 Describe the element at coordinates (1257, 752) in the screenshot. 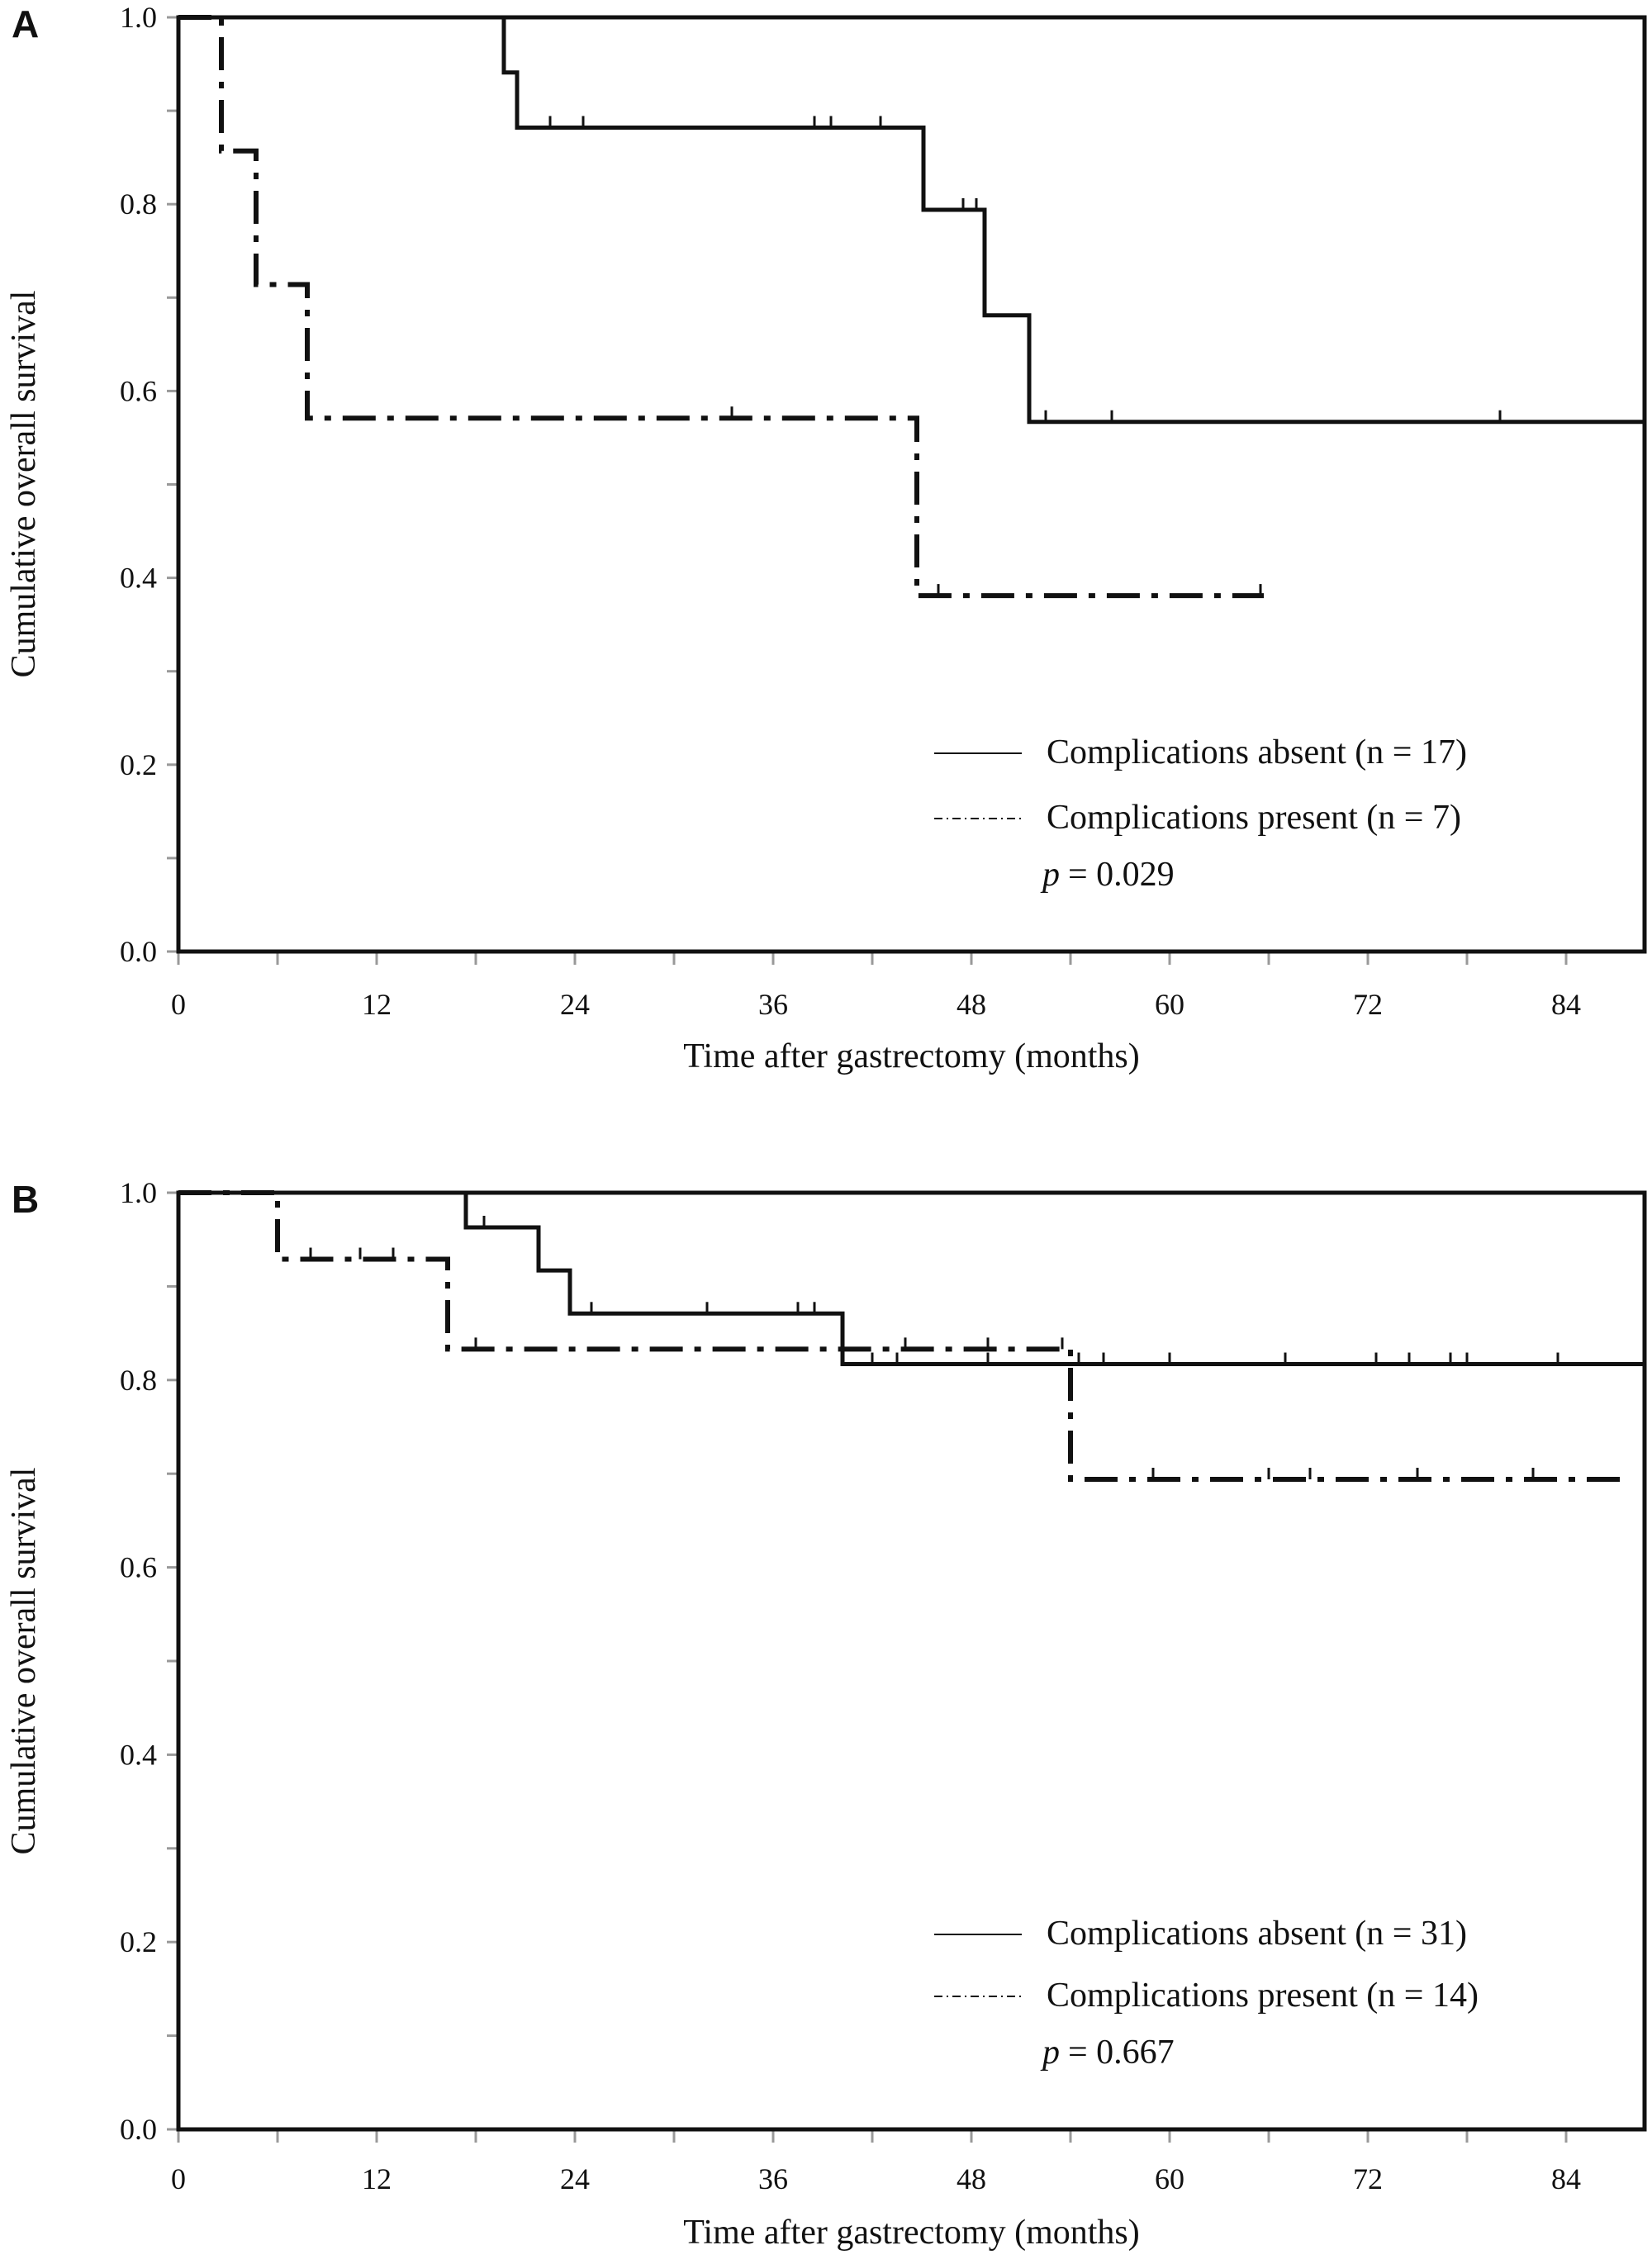

I see `legend-label: Complications absent (n = 17)` at that location.